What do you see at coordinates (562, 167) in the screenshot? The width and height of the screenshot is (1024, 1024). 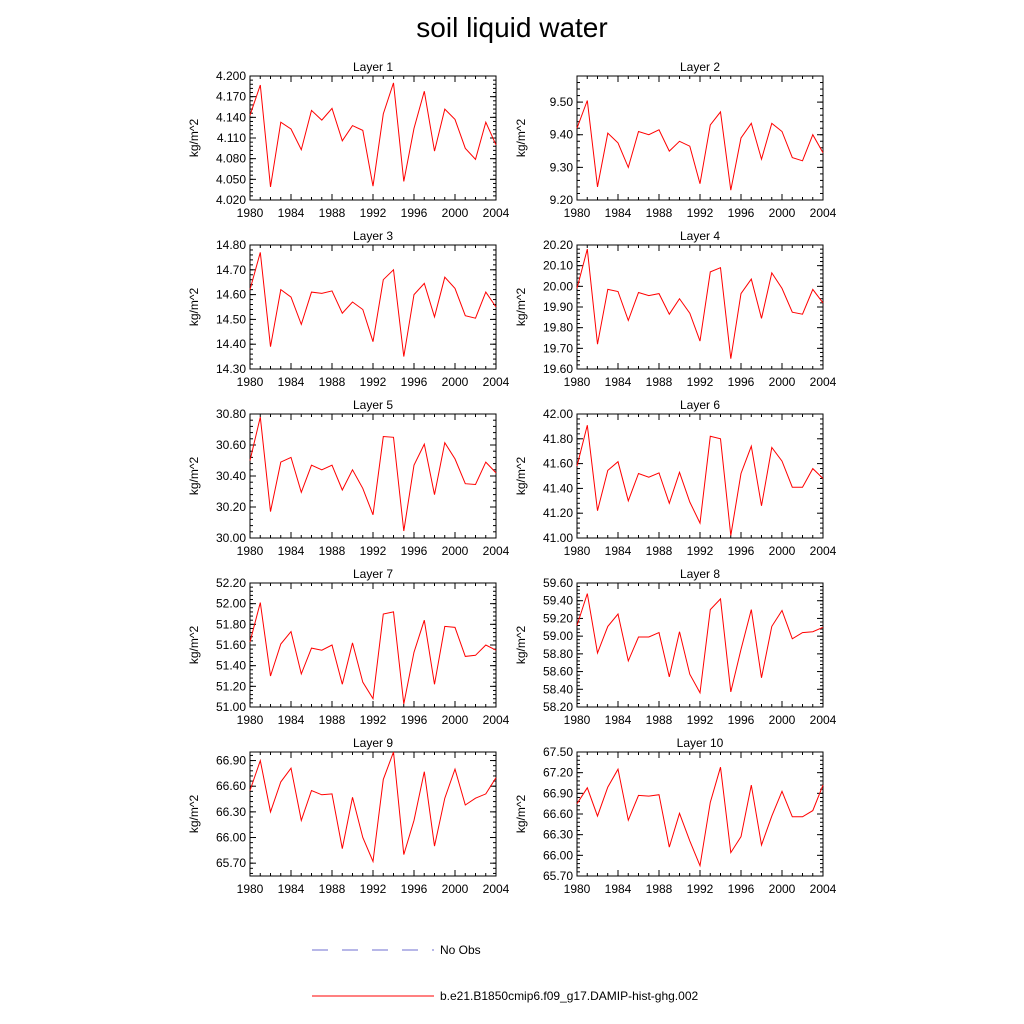 I see `y-tick-label: 9.30` at bounding box center [562, 167].